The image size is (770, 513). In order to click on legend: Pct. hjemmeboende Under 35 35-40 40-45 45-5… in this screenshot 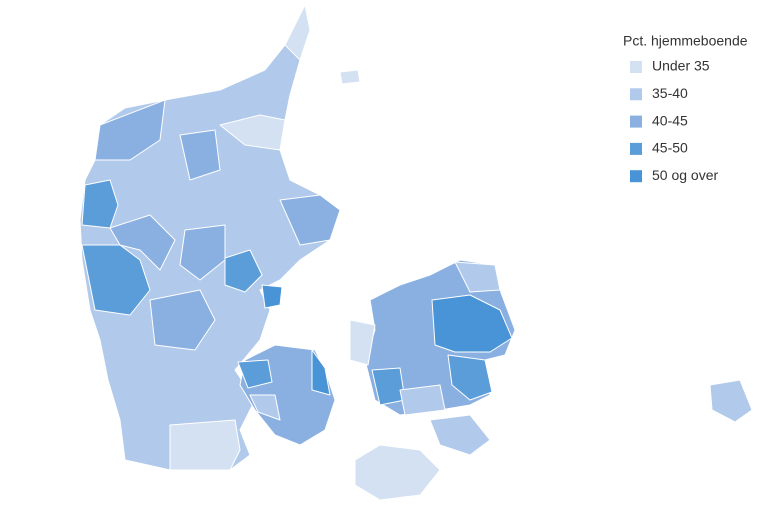, I will do `click(685, 108)`.